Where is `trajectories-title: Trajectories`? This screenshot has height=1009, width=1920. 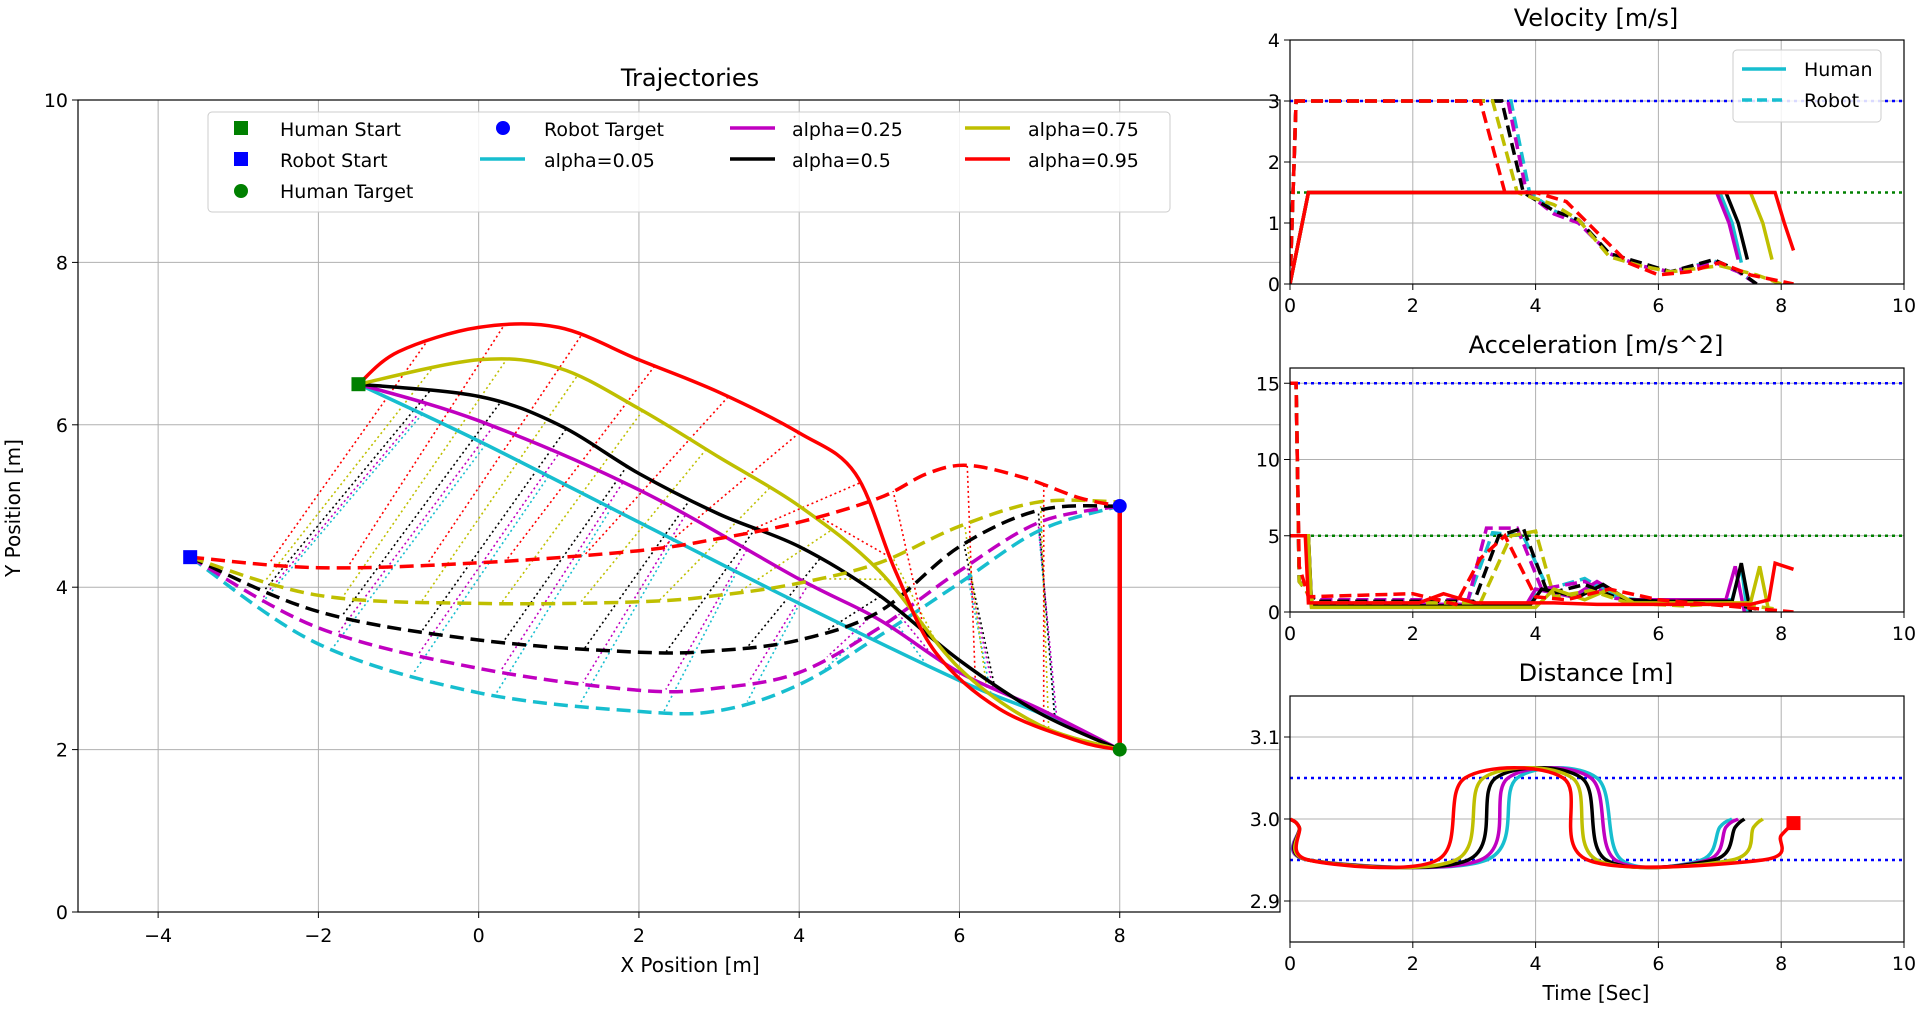 trajectories-title: Trajectories is located at coordinates (689, 78).